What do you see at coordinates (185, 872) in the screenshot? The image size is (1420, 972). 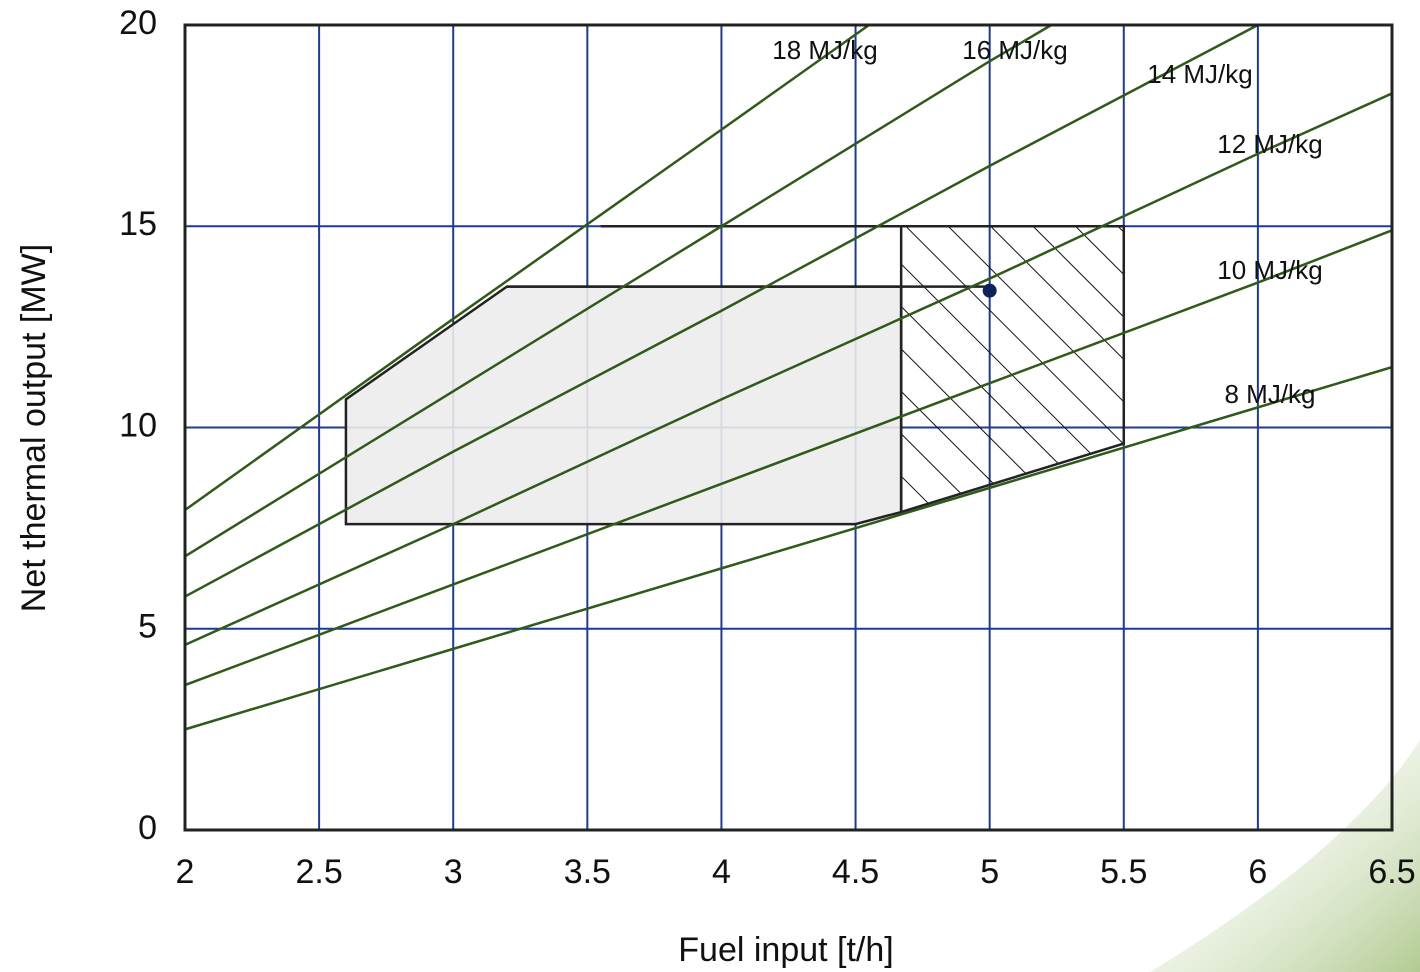 I see `x-tick-label: 2` at bounding box center [185, 872].